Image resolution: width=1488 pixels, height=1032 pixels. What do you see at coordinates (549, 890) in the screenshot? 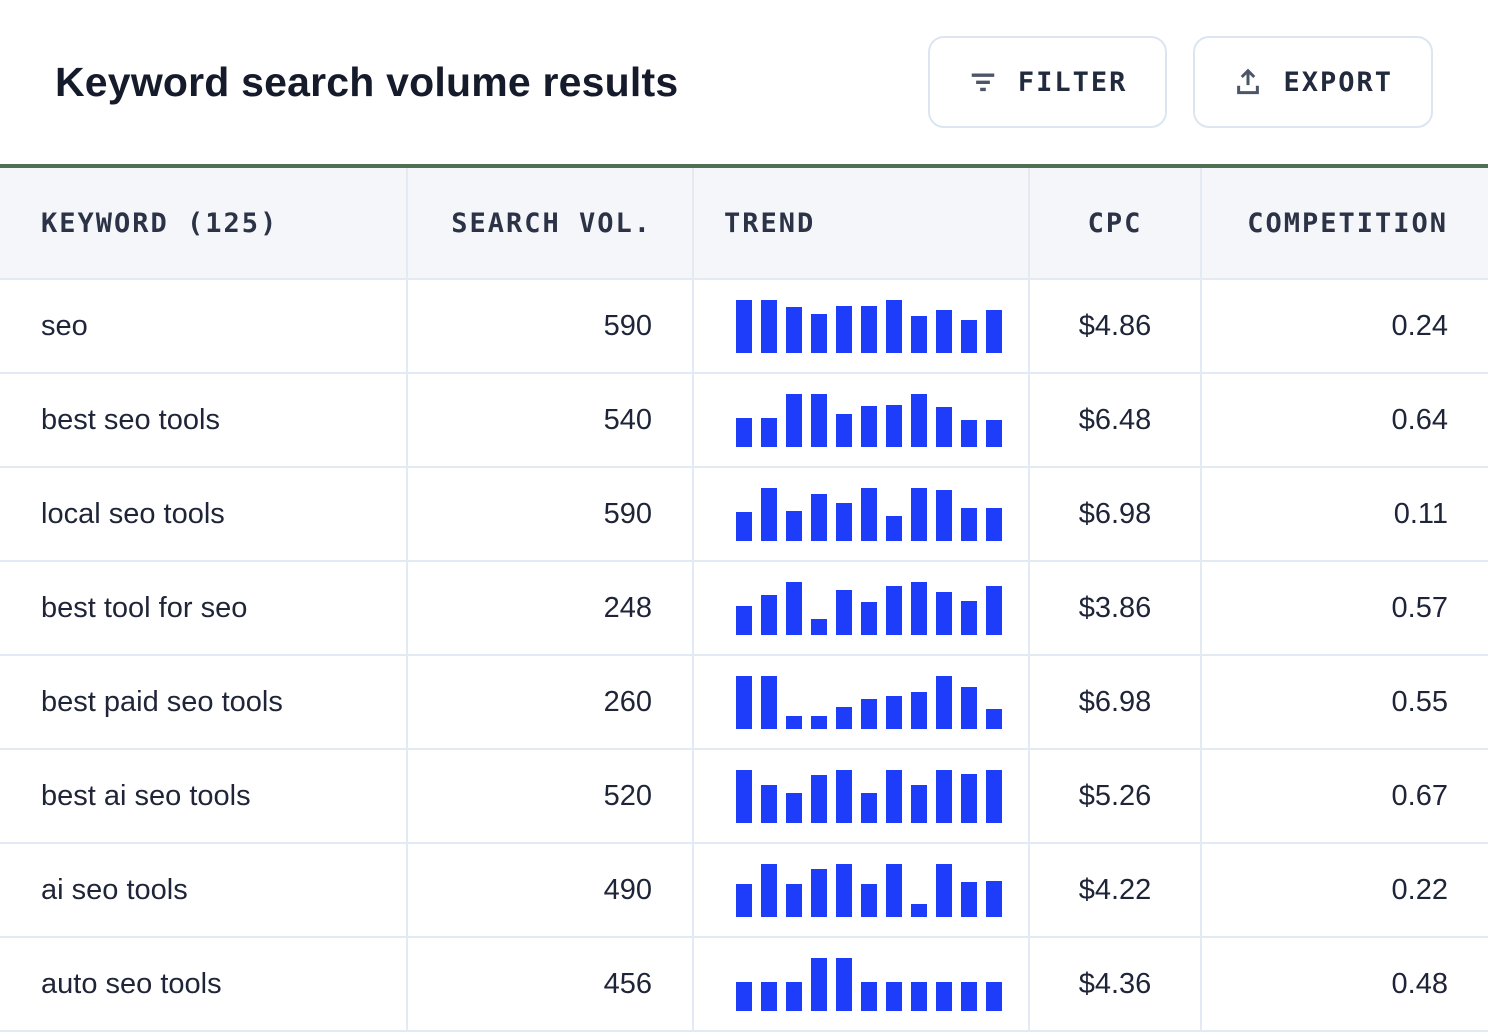
I see `search-volume-cell: 490` at bounding box center [549, 890].